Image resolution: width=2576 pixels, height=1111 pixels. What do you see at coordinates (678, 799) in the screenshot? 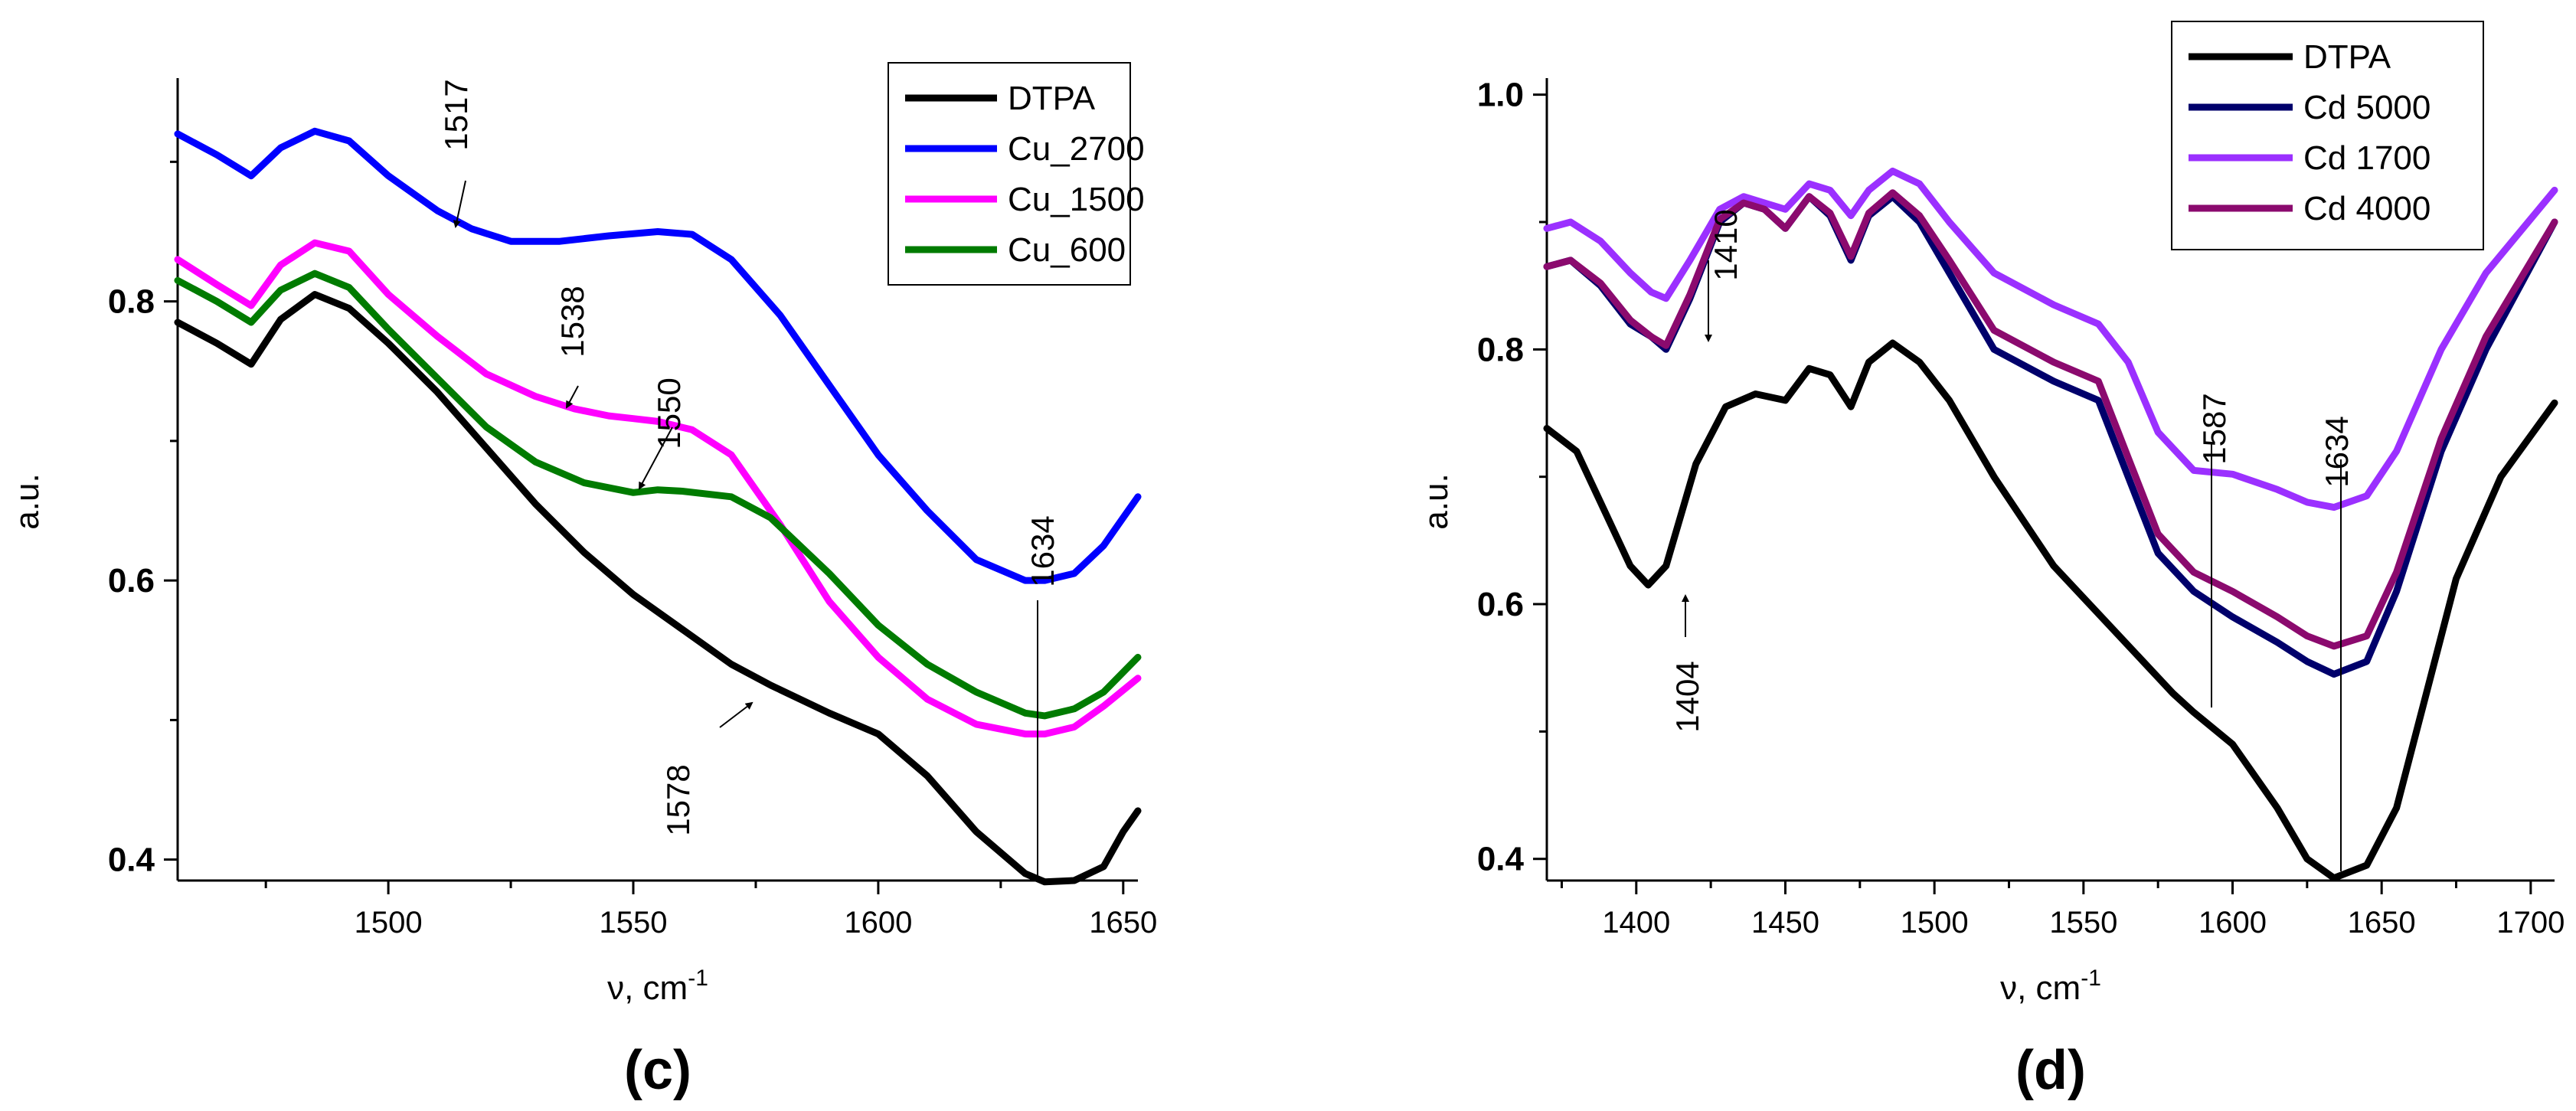
I see `annotation-label: 1578` at bounding box center [678, 799].